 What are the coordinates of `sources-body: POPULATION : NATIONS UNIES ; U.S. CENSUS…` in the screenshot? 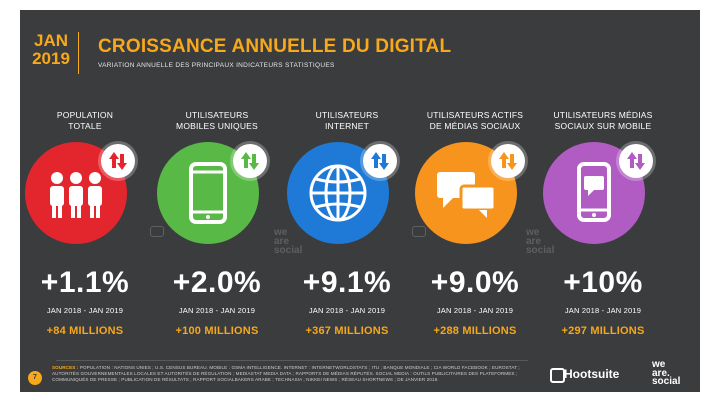 It's located at (286, 374).